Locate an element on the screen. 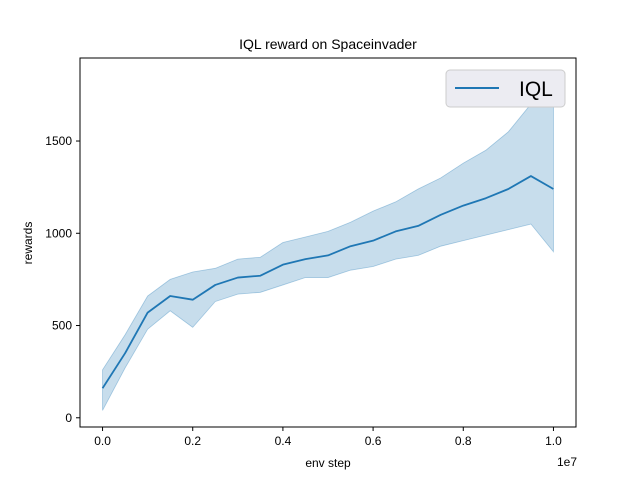 The height and width of the screenshot is (485, 640). chart-title: IQL reward on Spaceinvader is located at coordinates (328, 44).